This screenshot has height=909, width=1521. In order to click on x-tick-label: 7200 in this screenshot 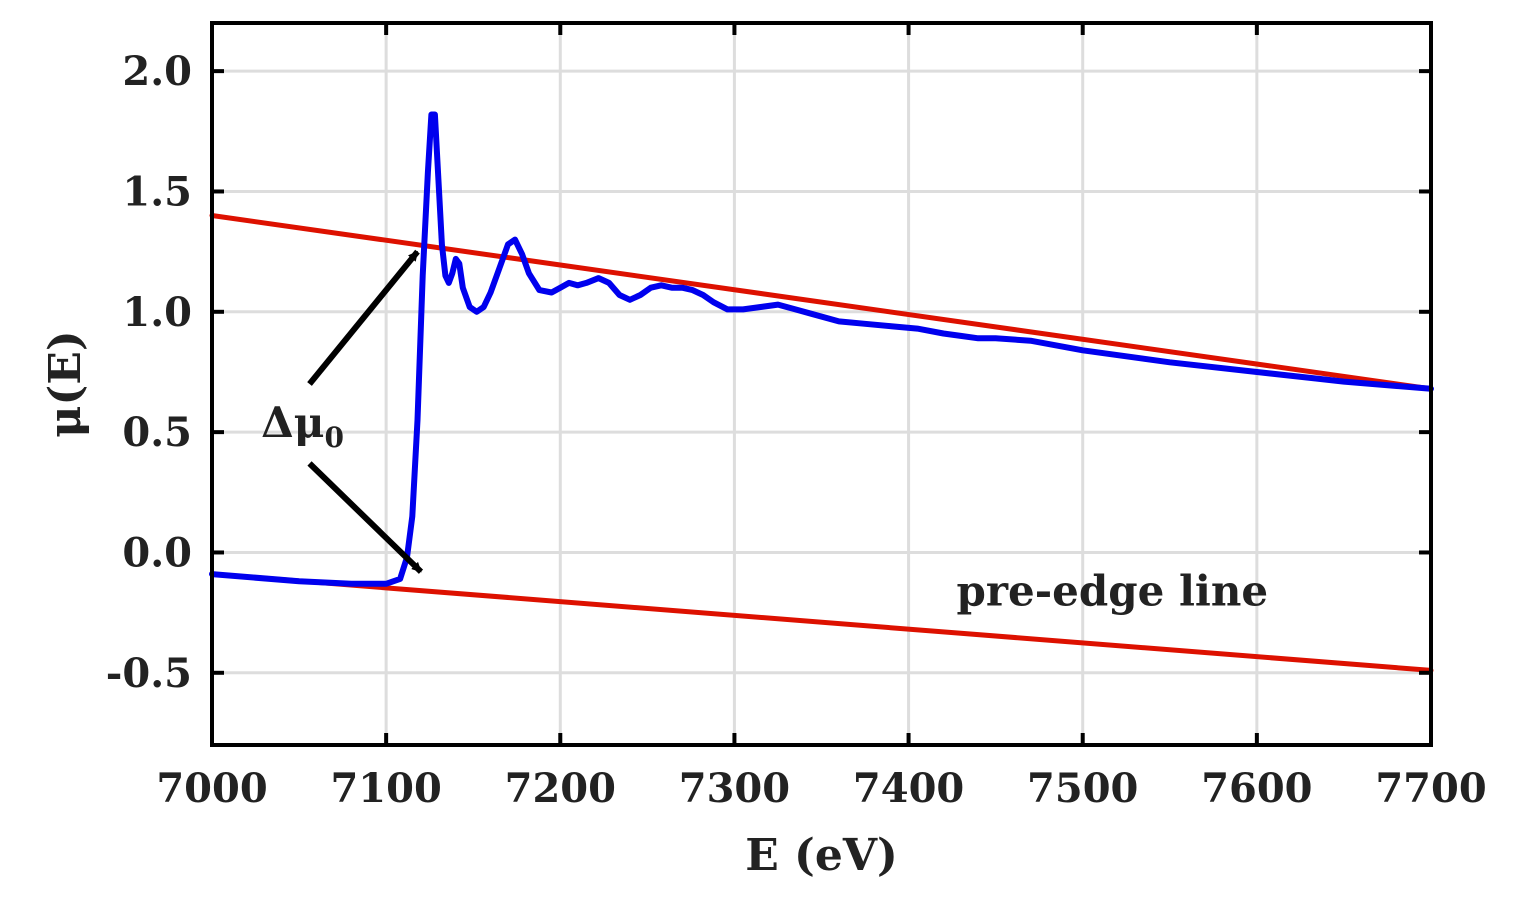, I will do `click(560, 788)`.